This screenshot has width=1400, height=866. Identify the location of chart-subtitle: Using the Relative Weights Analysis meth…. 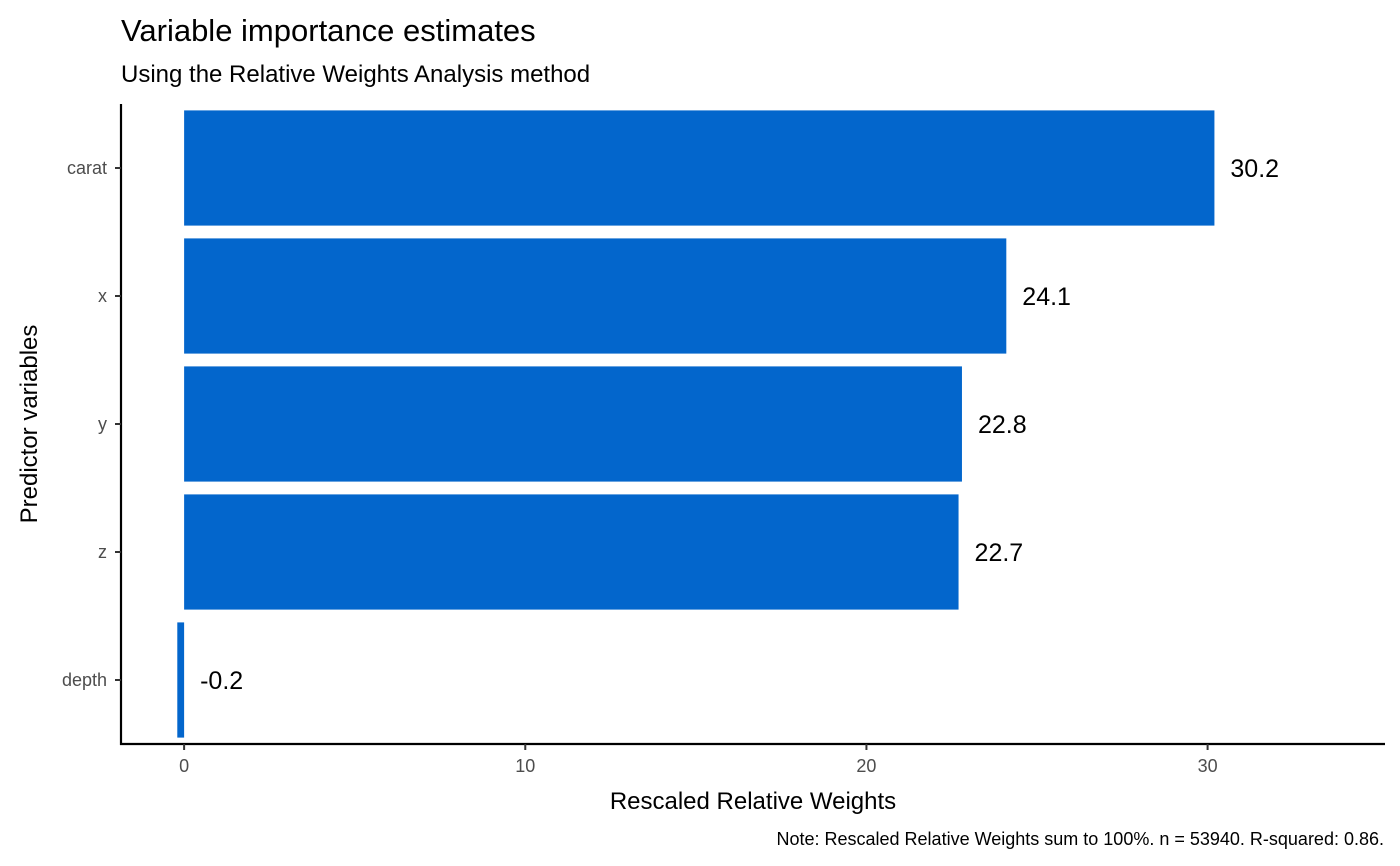
(355, 74).